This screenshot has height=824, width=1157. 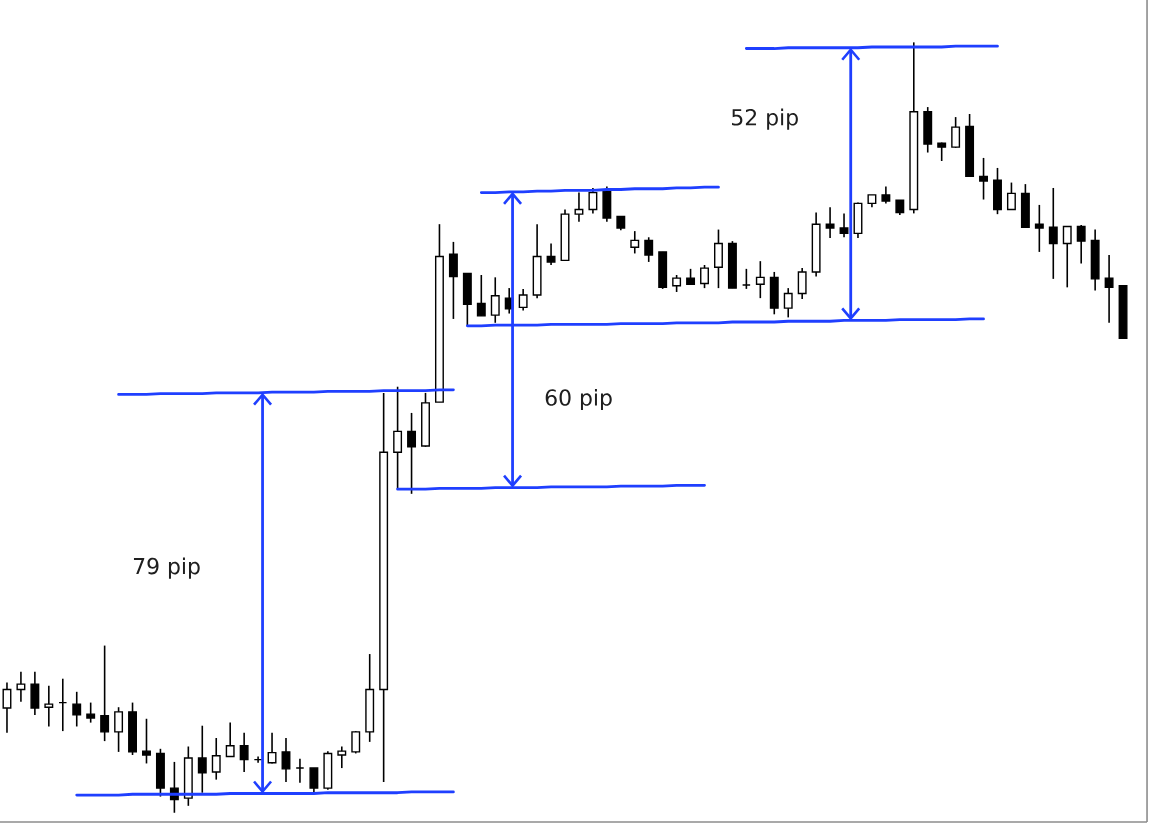 I want to click on annotation: 79 pip, so click(x=166, y=568).